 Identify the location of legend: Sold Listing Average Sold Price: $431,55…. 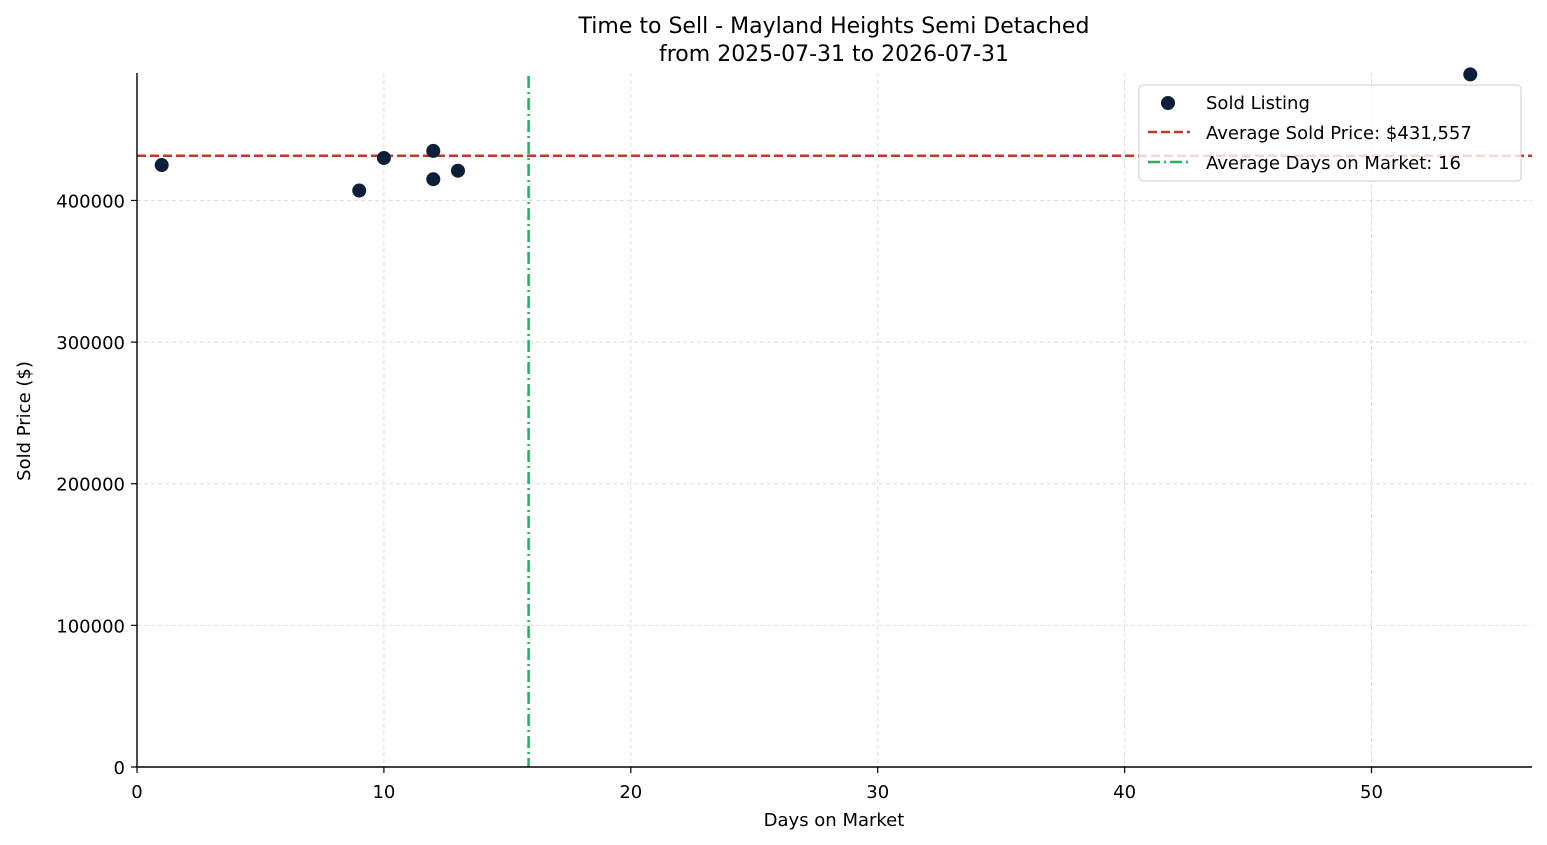
(1330, 133).